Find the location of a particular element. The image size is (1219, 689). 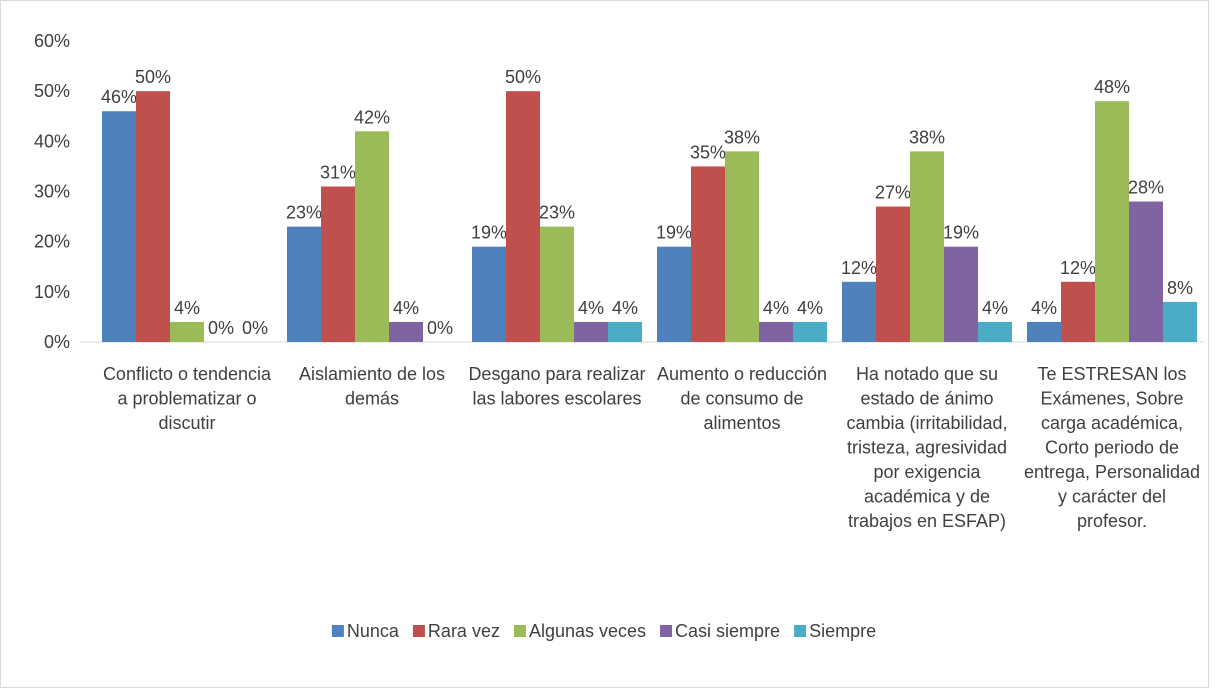

x-tick-line: carga académica, is located at coordinates (1112, 423).